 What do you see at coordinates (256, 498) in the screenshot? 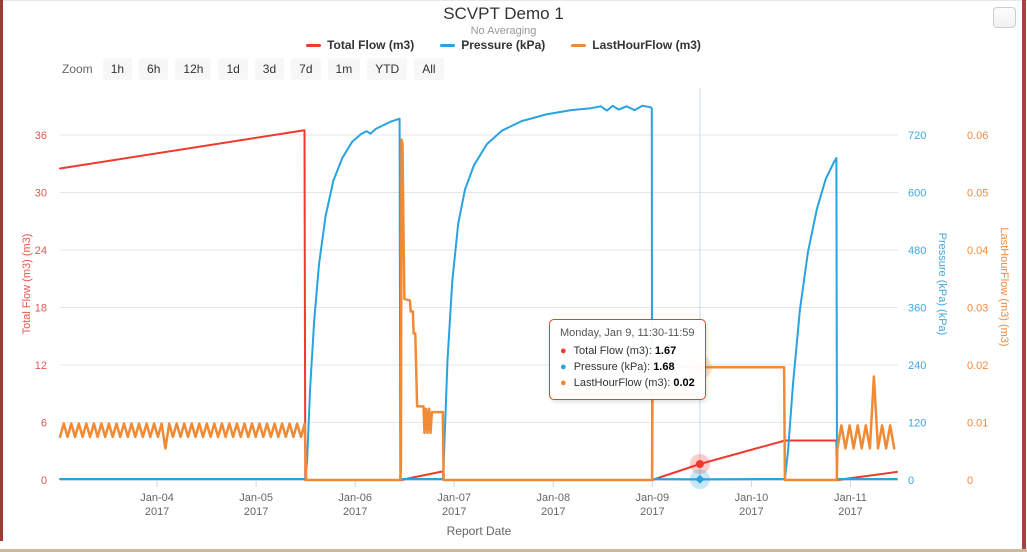
I see `x-axis-tick-label: Jan-05` at bounding box center [256, 498].